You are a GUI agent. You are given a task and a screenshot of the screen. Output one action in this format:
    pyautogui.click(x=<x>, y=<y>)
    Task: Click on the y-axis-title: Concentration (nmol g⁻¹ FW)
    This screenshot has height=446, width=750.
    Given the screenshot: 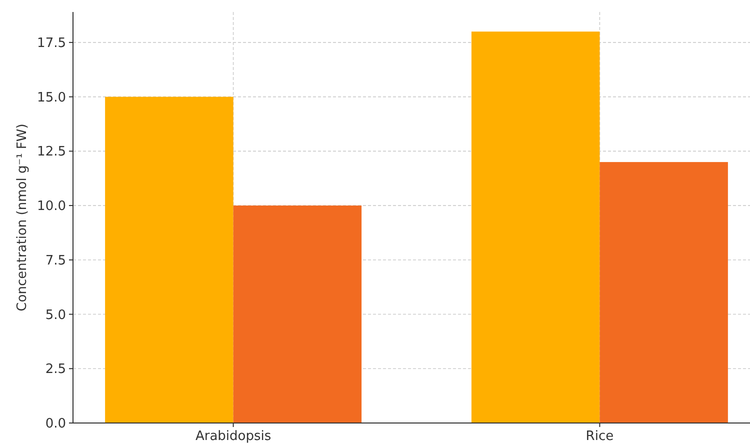 What is the action you would take?
    pyautogui.click(x=22, y=218)
    